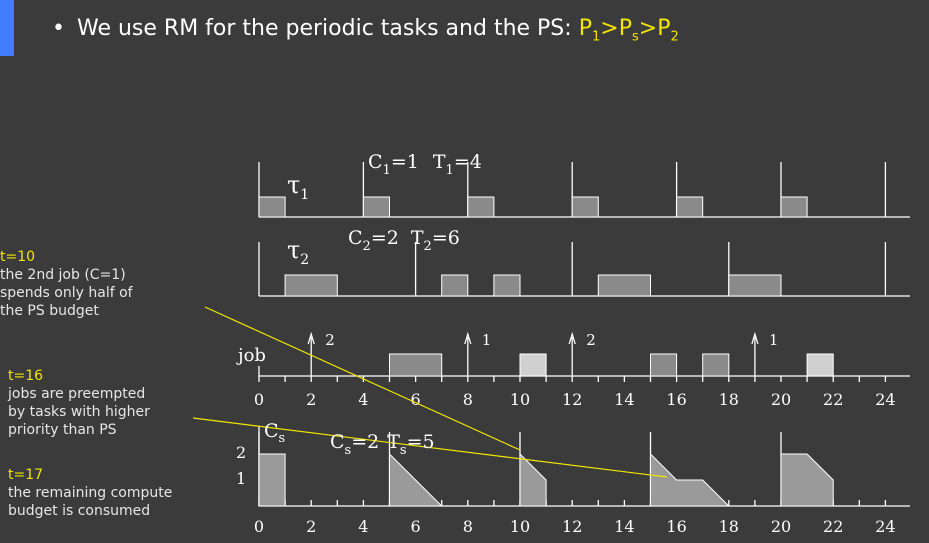 The image size is (929, 543). I want to click on job-x-tick-label: 16, so click(676, 399).